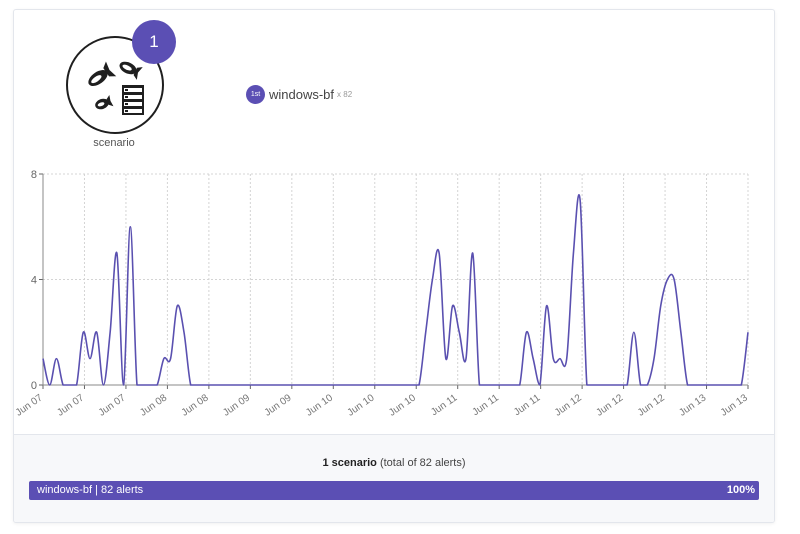  What do you see at coordinates (302, 94) in the screenshot?
I see `legend-name: windows-bf` at bounding box center [302, 94].